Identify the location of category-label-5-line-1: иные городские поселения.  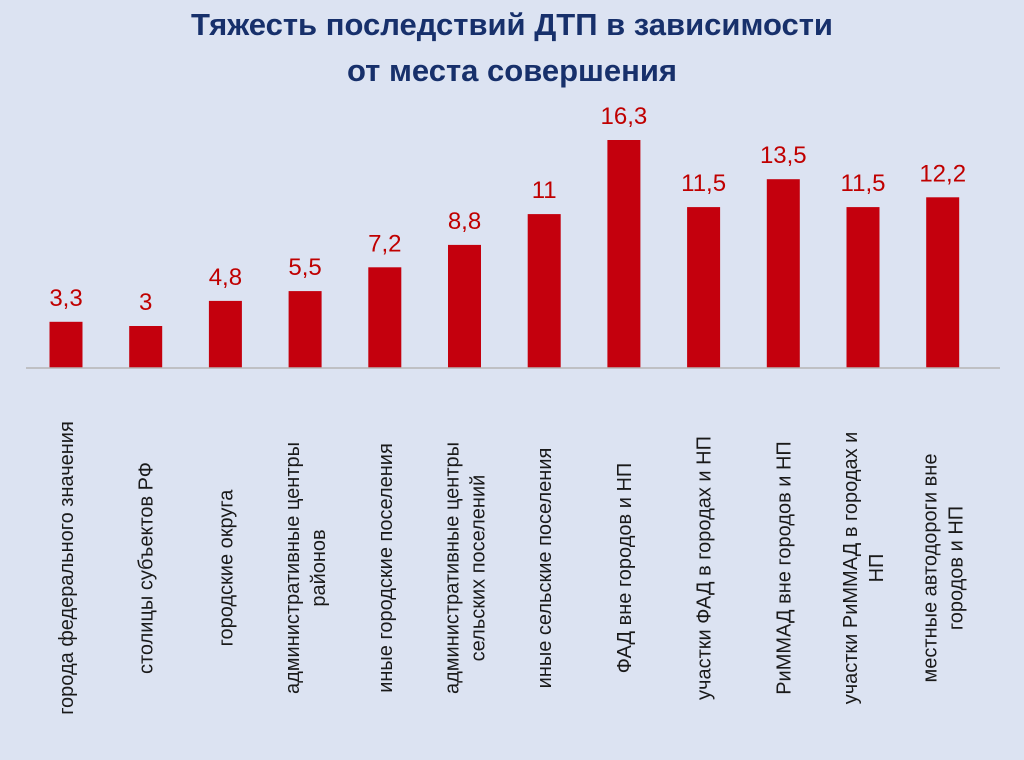
(386, 568).